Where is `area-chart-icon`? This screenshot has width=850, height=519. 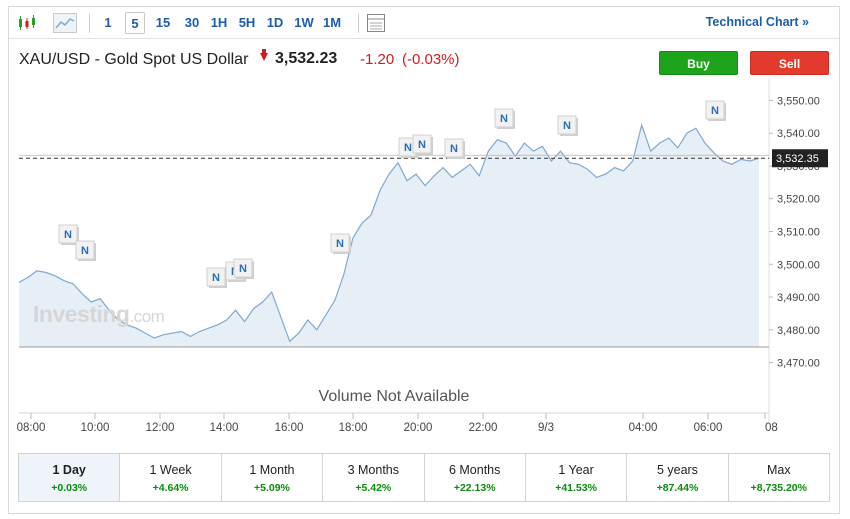 area-chart-icon is located at coordinates (65, 23).